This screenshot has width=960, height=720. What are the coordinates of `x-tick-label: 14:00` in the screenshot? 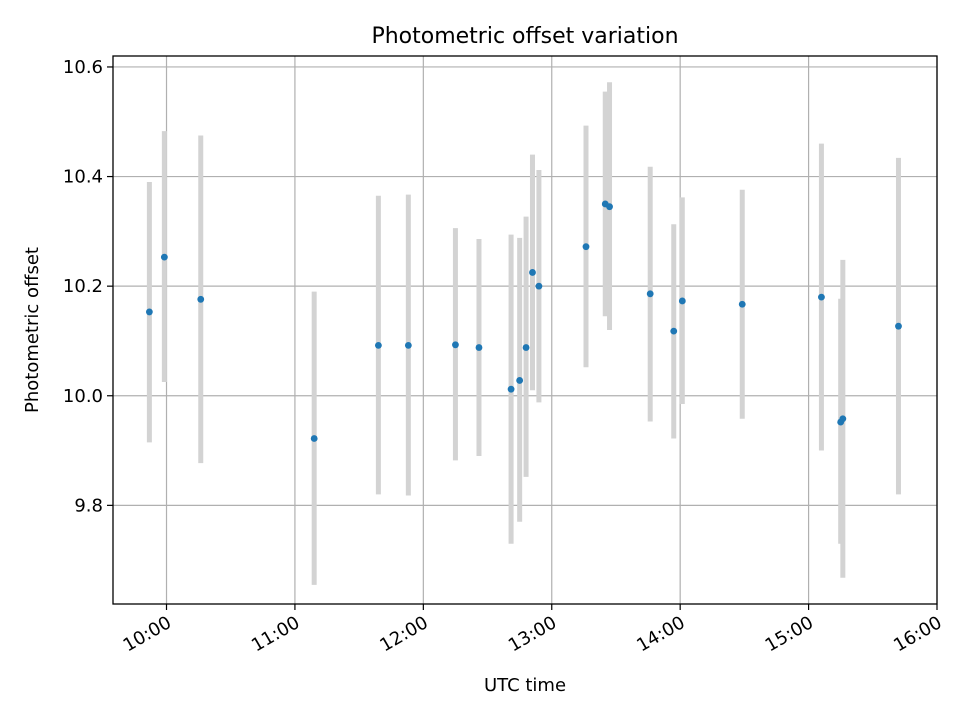 It's located at (660, 634).